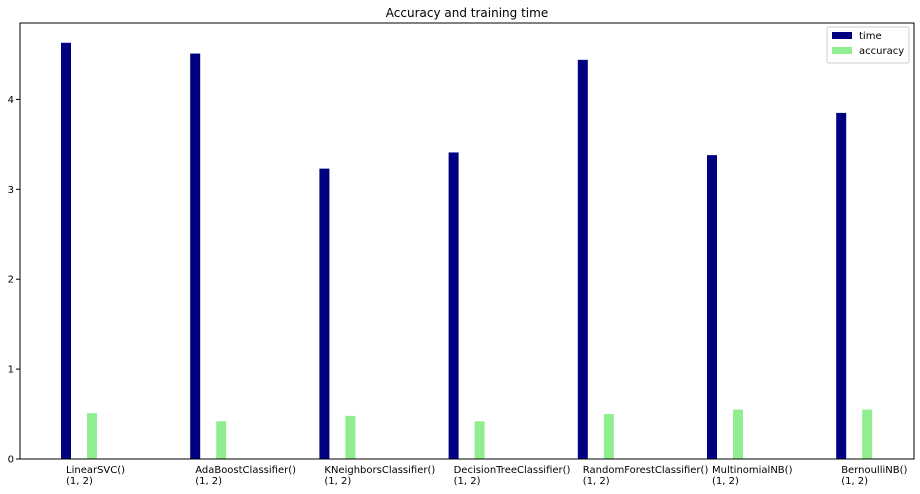 The image size is (920, 494). What do you see at coordinates (95, 470) in the screenshot?
I see `x-tick-label: LinearSVC()` at bounding box center [95, 470].